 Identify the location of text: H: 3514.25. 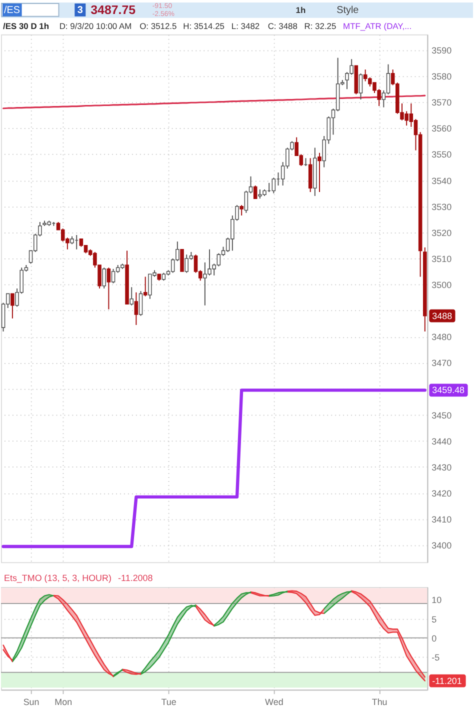
(204, 25).